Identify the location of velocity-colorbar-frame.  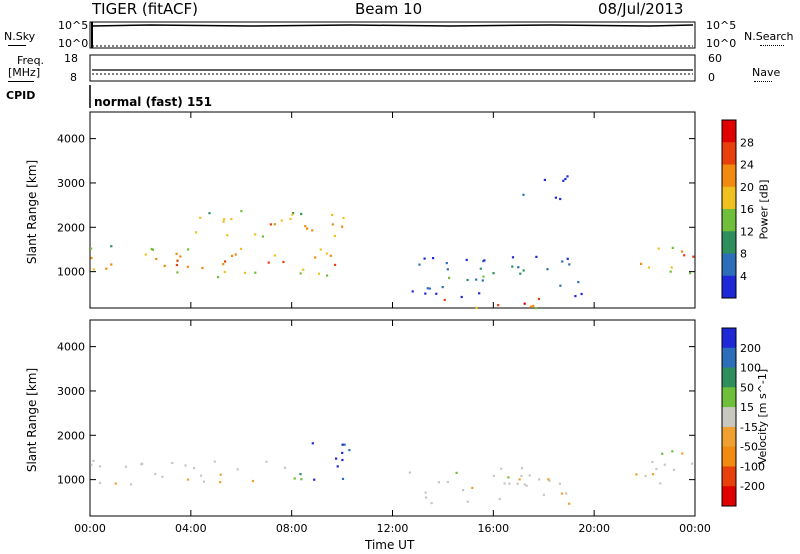
(729, 417).